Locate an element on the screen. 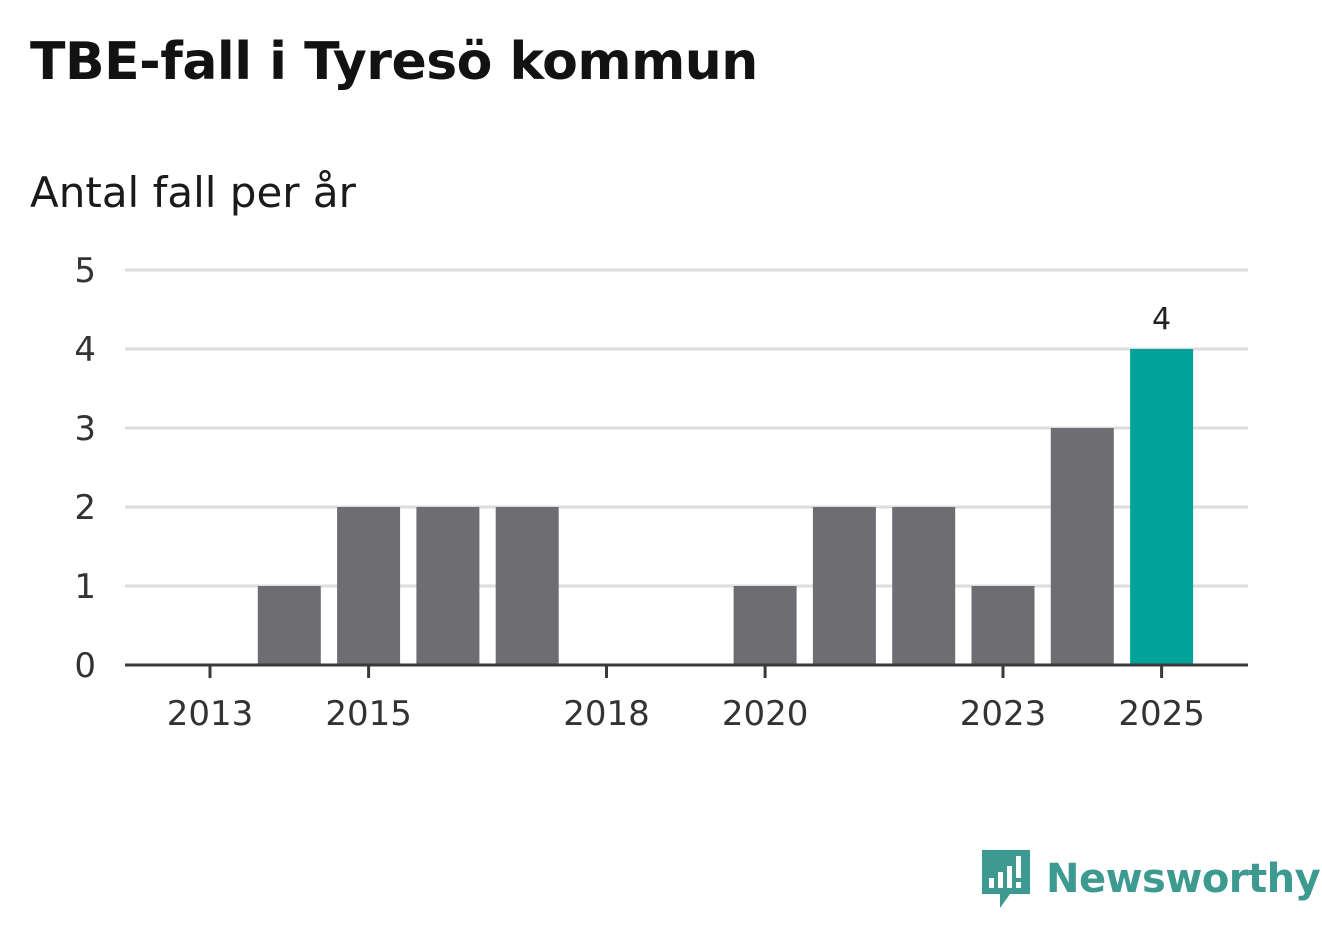 The width and height of the screenshot is (1322, 939). y-tick-label-3: 3 is located at coordinates (85, 429).